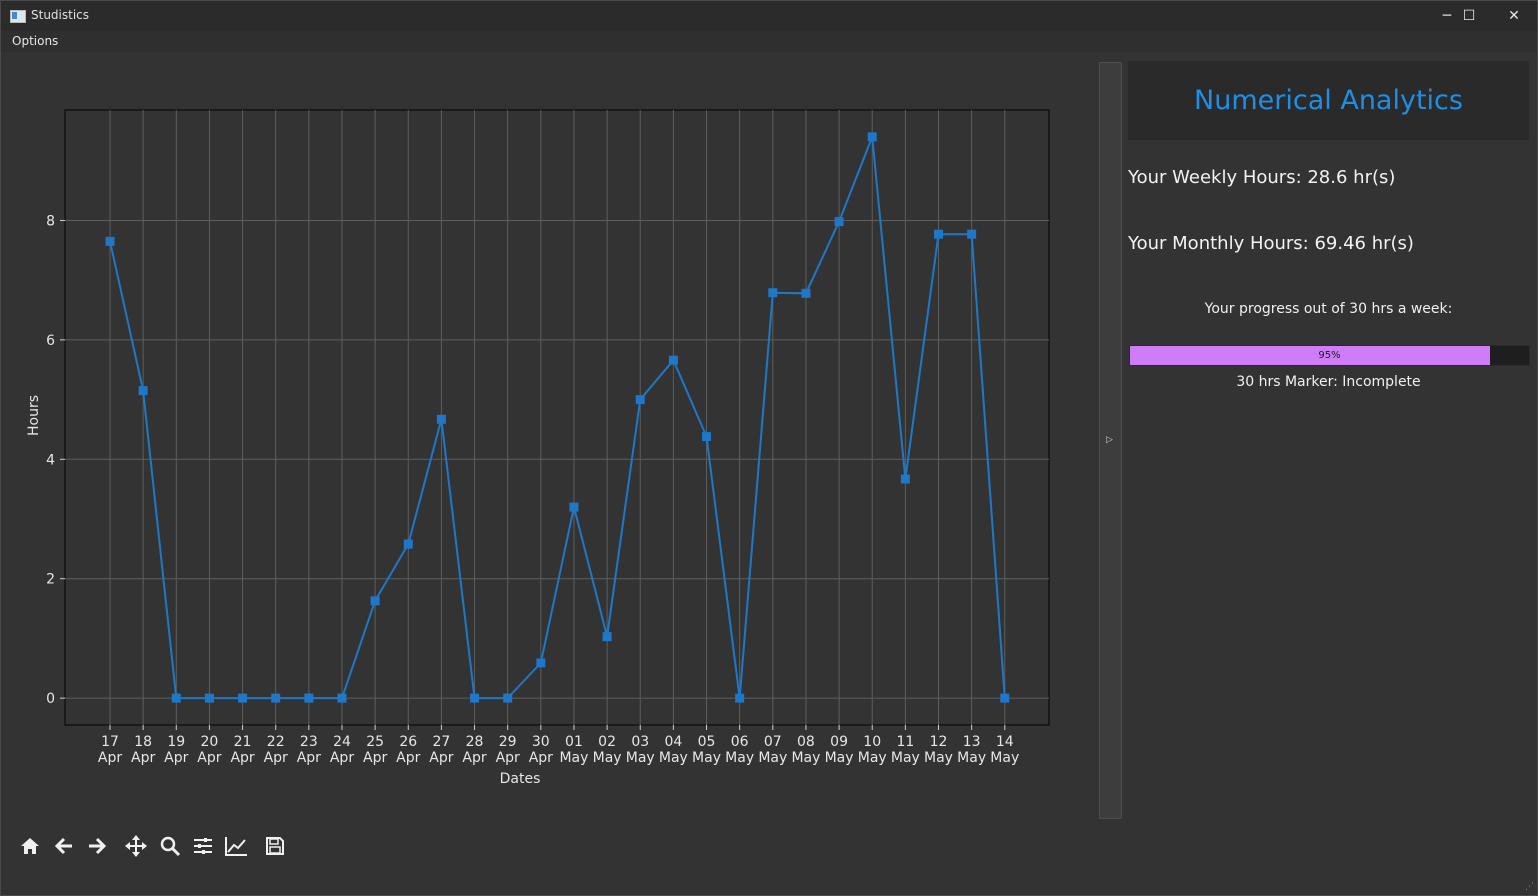 This screenshot has height=896, width=1538. What do you see at coordinates (210, 742) in the screenshot?
I see `x-tick-label-day: 20` at bounding box center [210, 742].